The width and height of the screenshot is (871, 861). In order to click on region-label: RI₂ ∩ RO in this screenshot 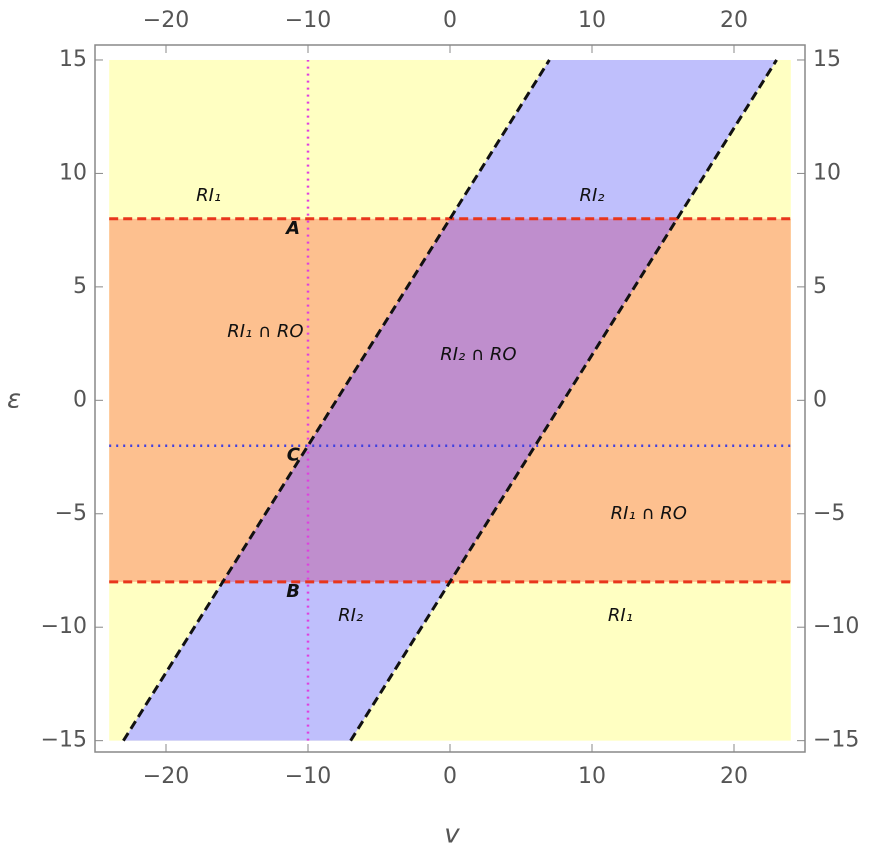, I will do `click(478, 354)`.